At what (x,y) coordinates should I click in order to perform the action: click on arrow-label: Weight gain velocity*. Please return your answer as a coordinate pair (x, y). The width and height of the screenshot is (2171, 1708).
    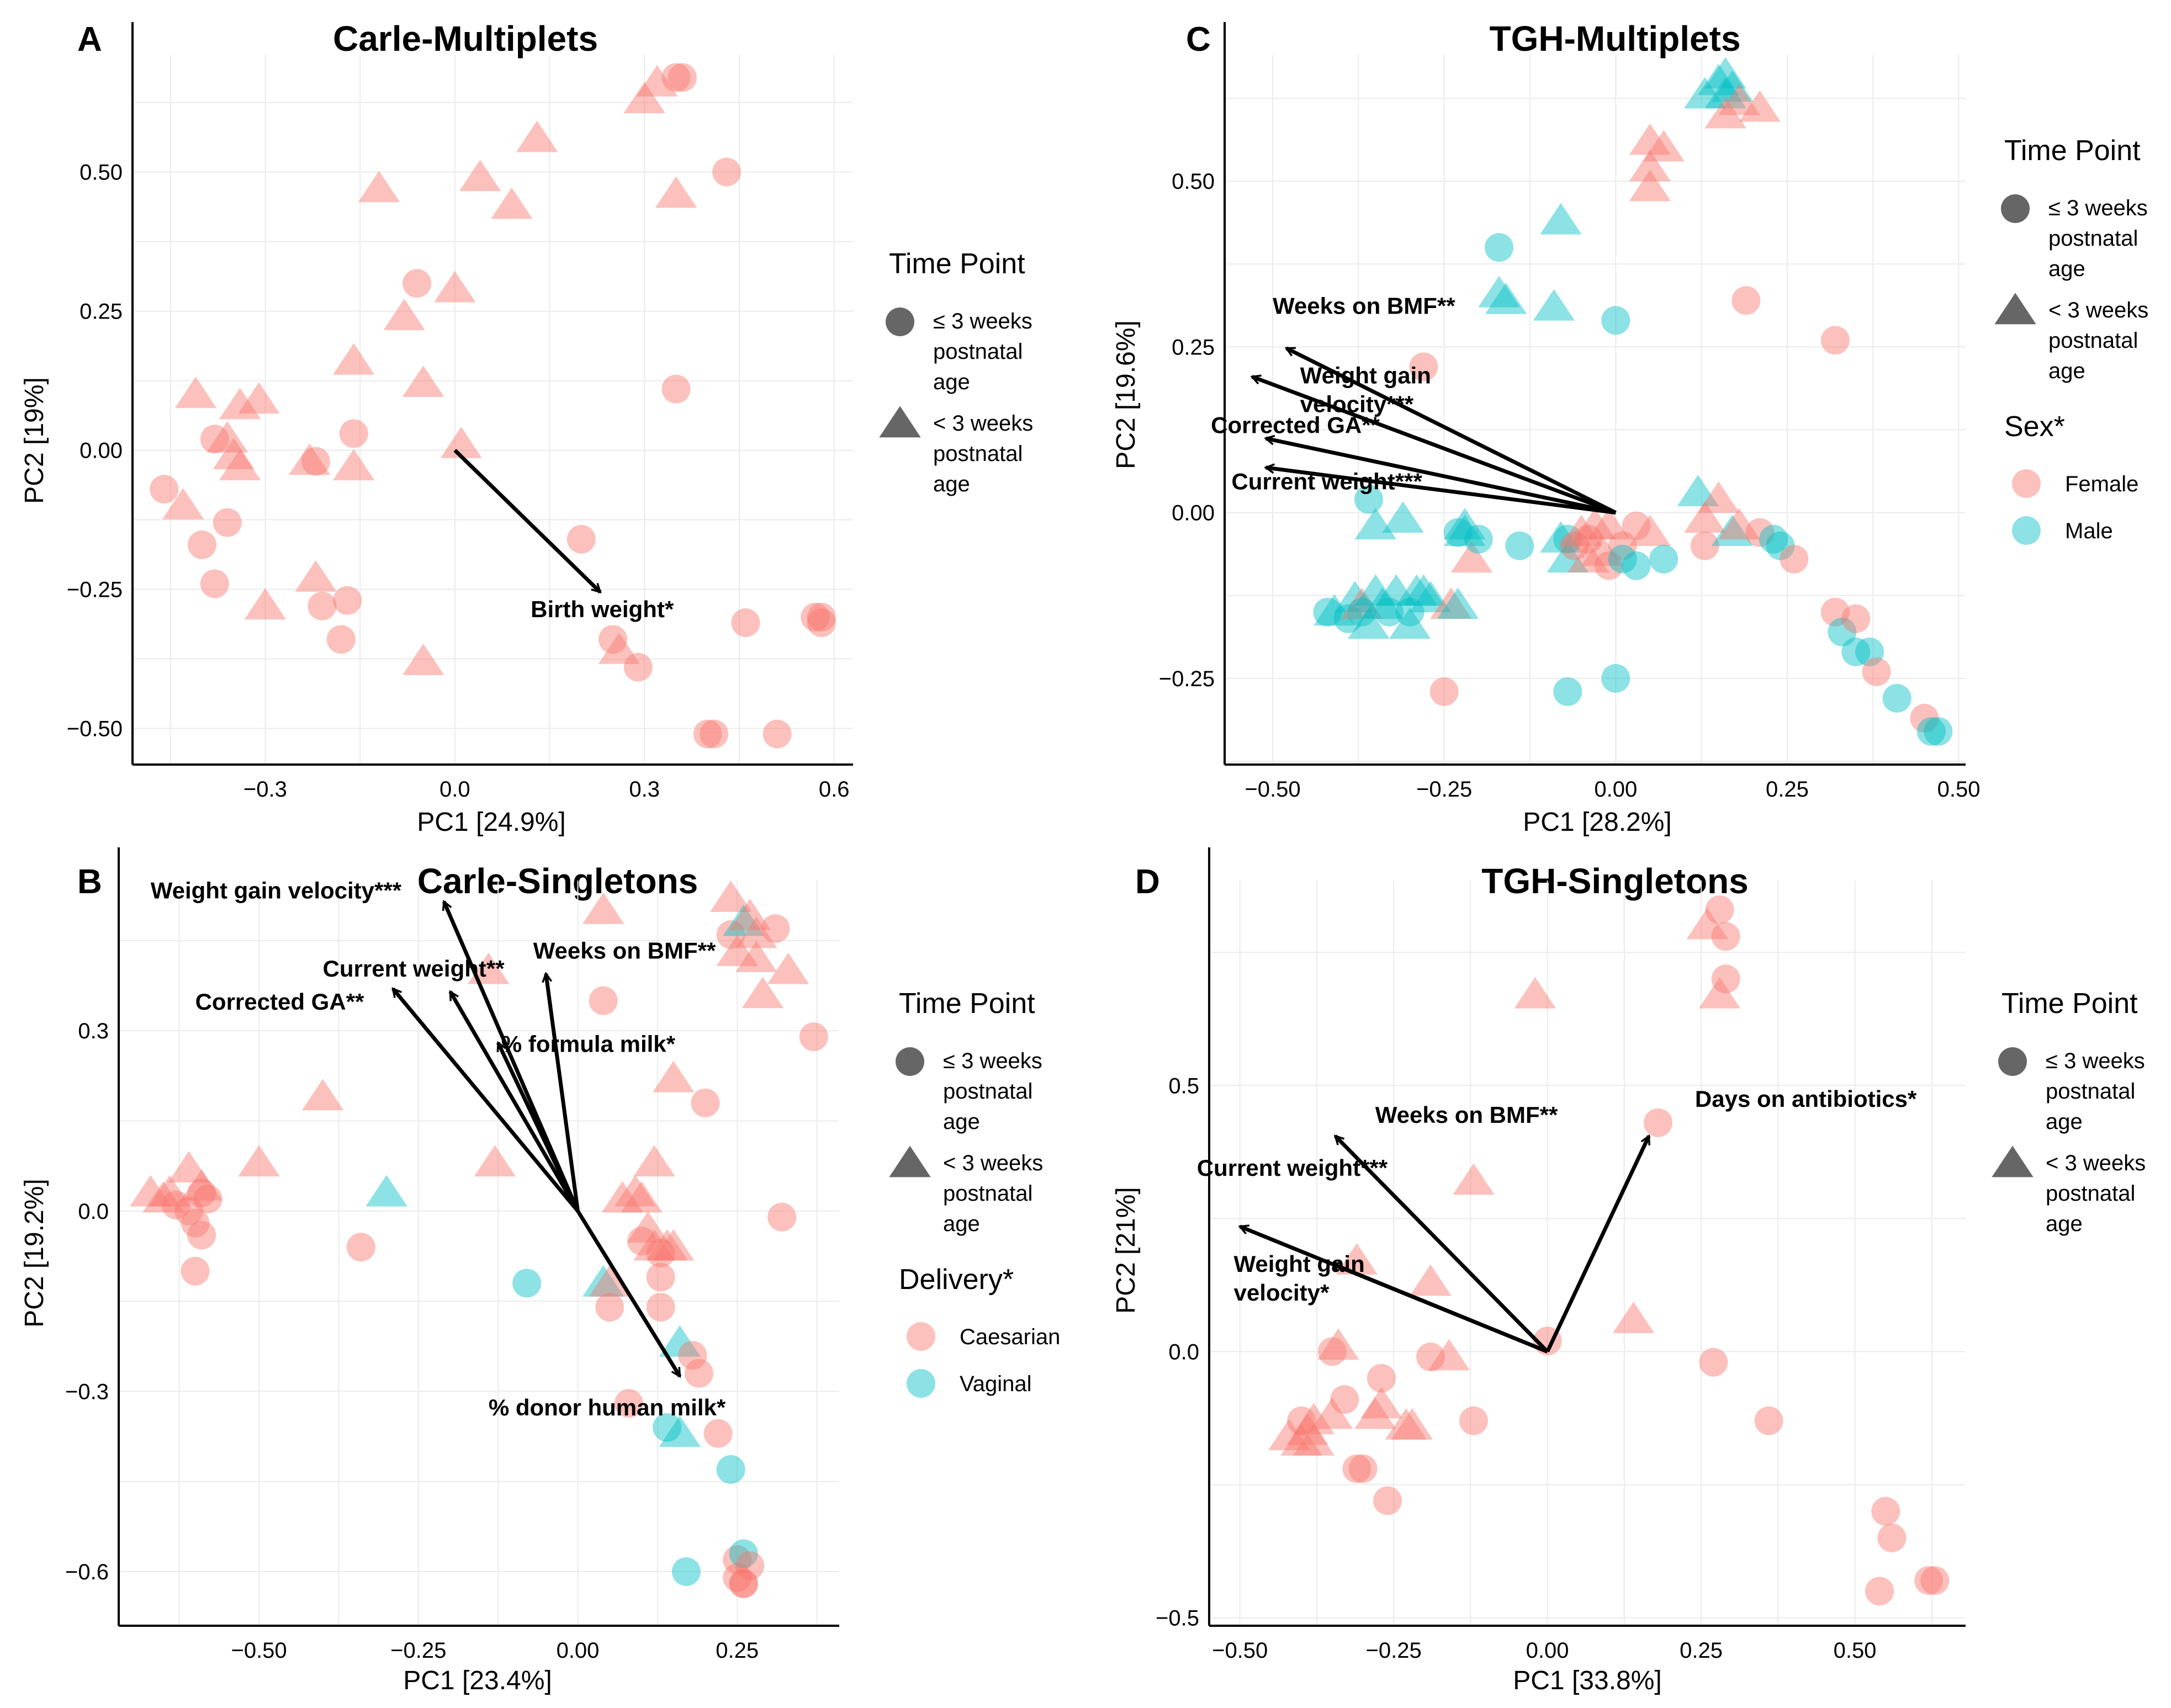
    Looking at the image, I should click on (1299, 1278).